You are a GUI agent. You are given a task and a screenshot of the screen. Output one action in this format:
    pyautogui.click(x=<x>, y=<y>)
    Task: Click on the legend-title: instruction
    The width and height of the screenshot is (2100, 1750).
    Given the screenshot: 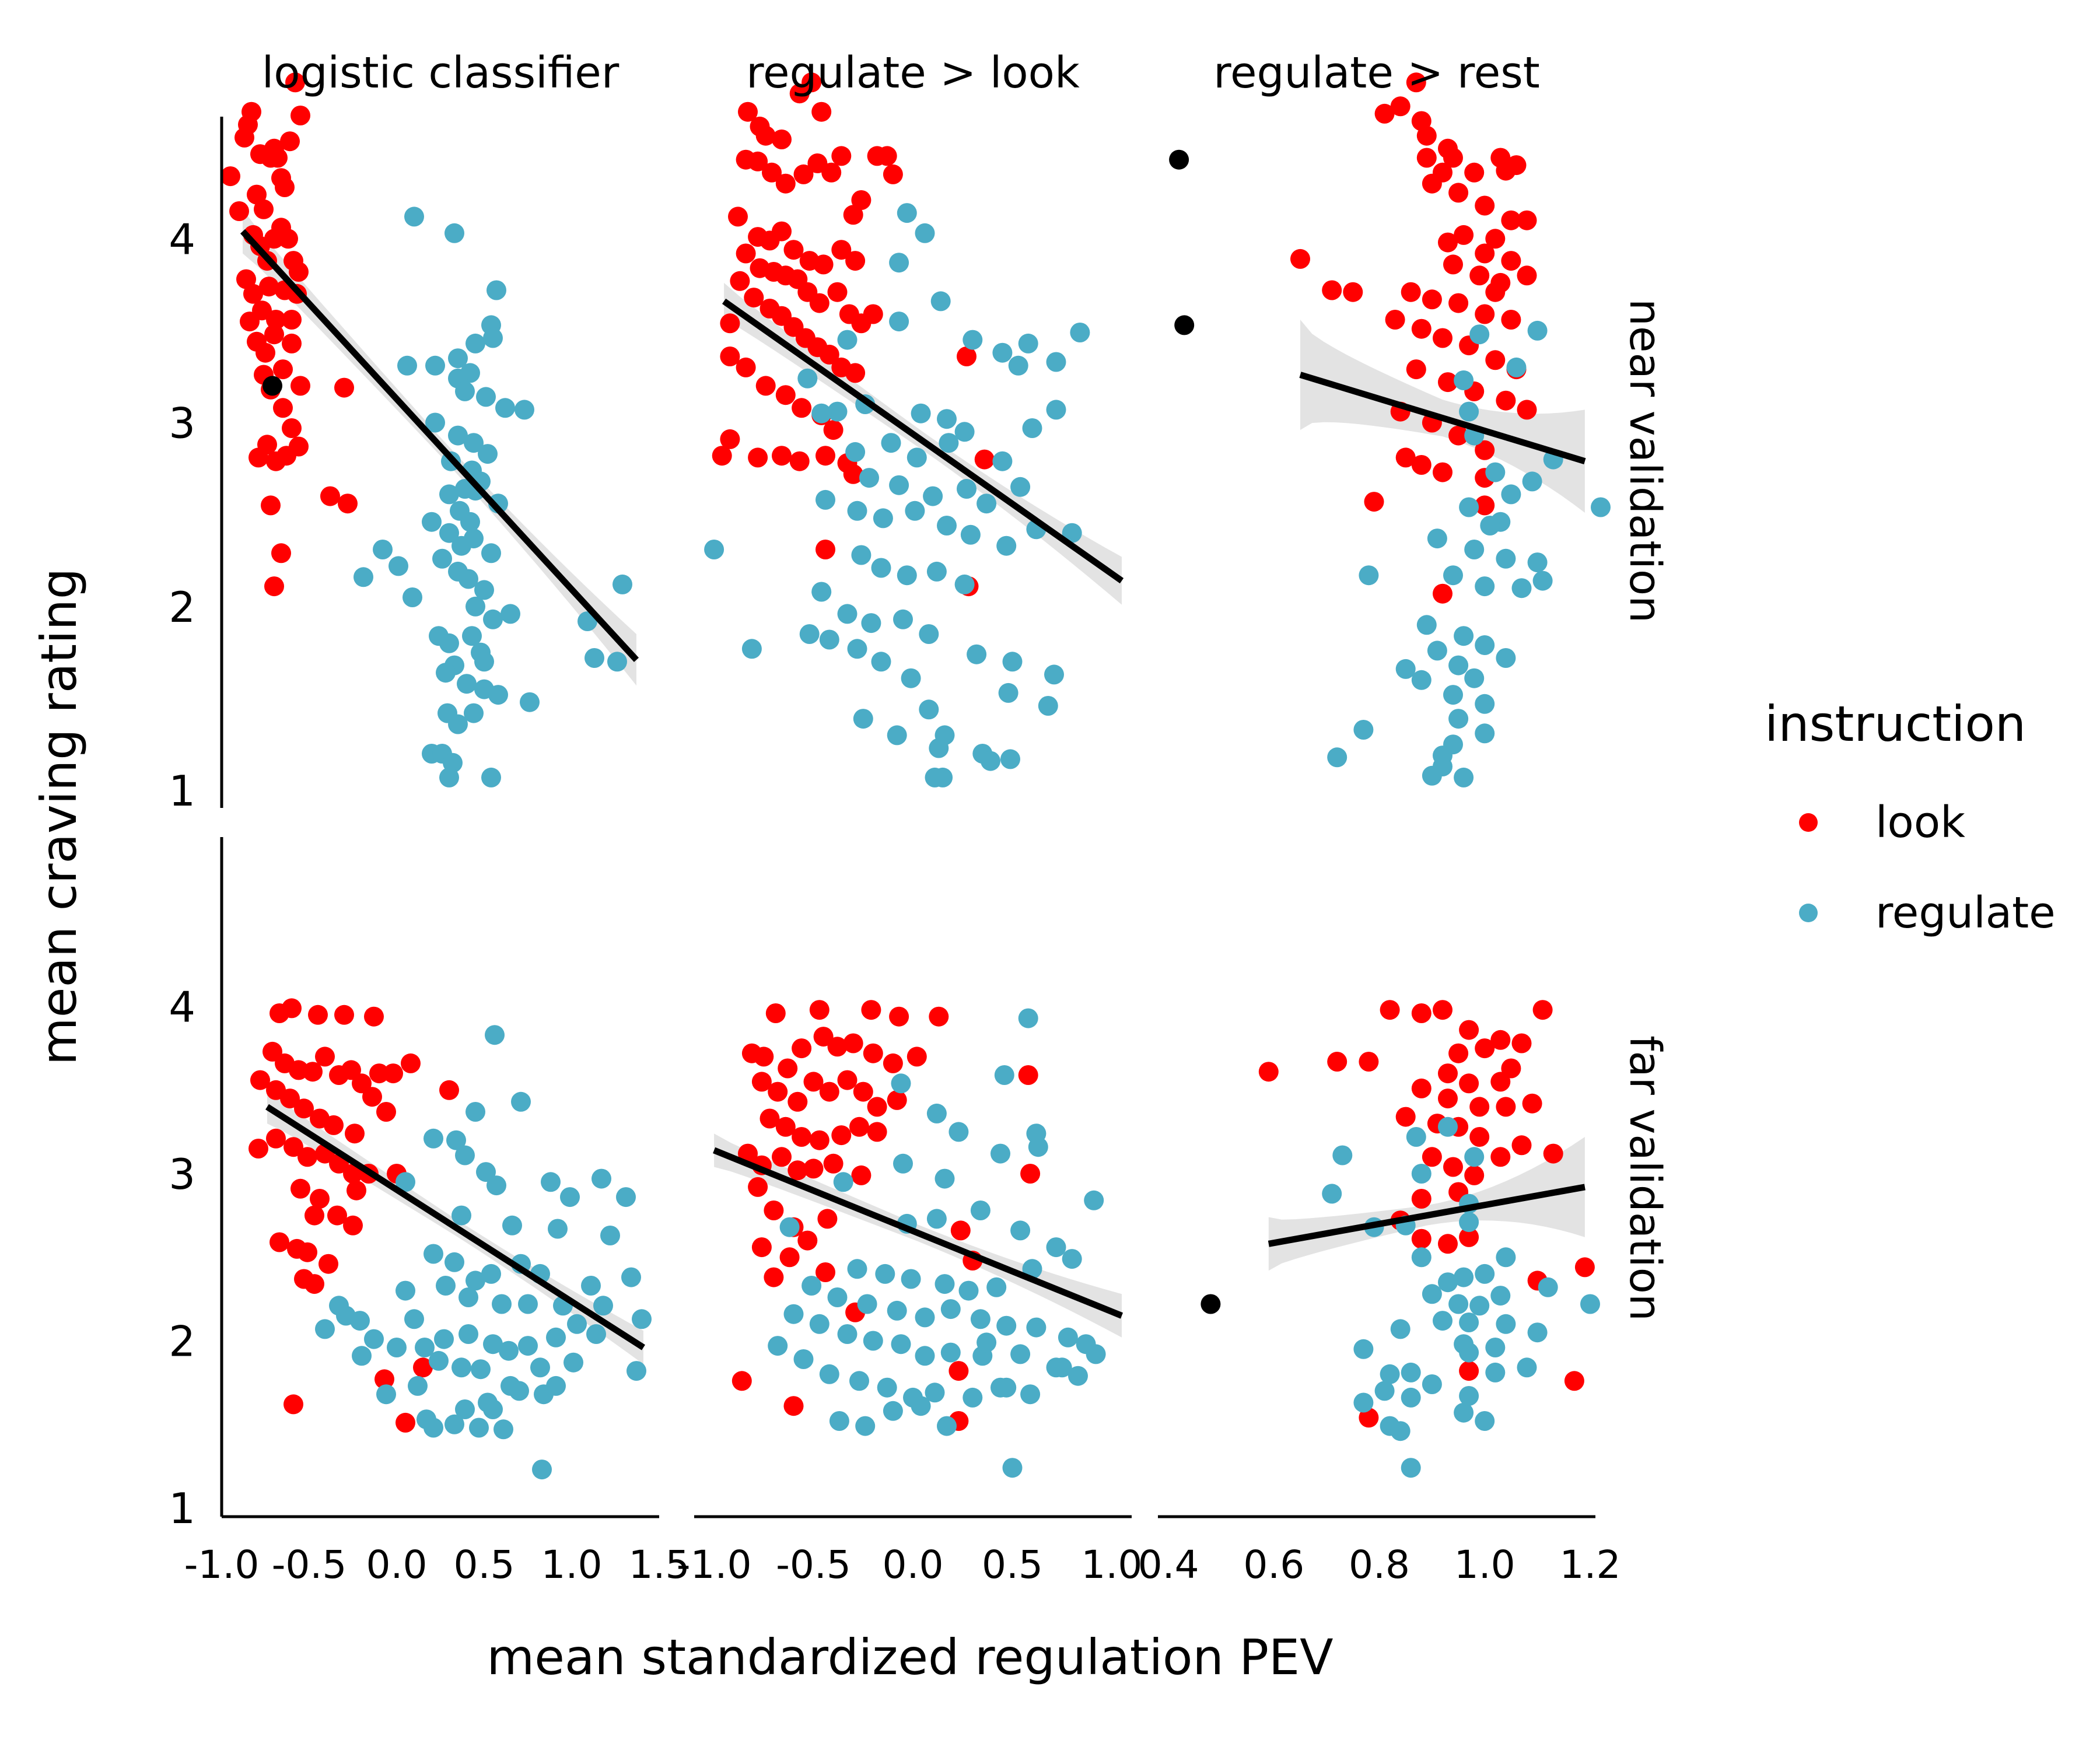 What is the action you would take?
    pyautogui.click(x=1895, y=723)
    